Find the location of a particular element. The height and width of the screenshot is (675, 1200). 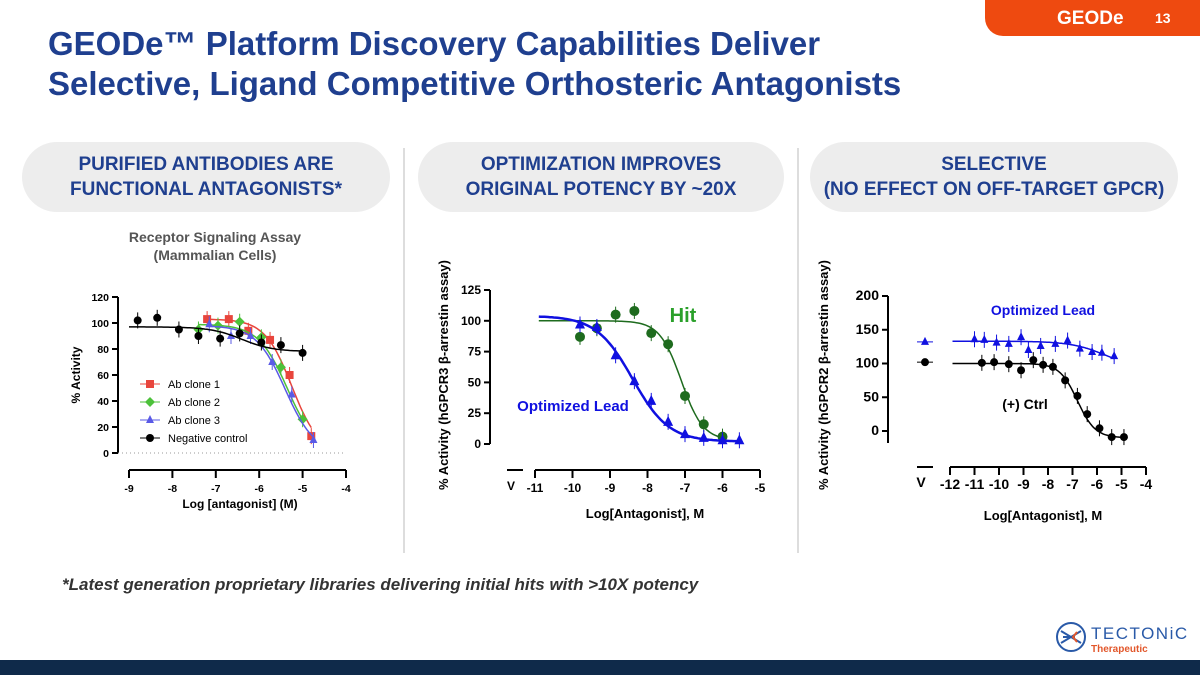

pill-text: FUNCTIONAL ANTAGONISTS* is located at coordinates (206, 189).